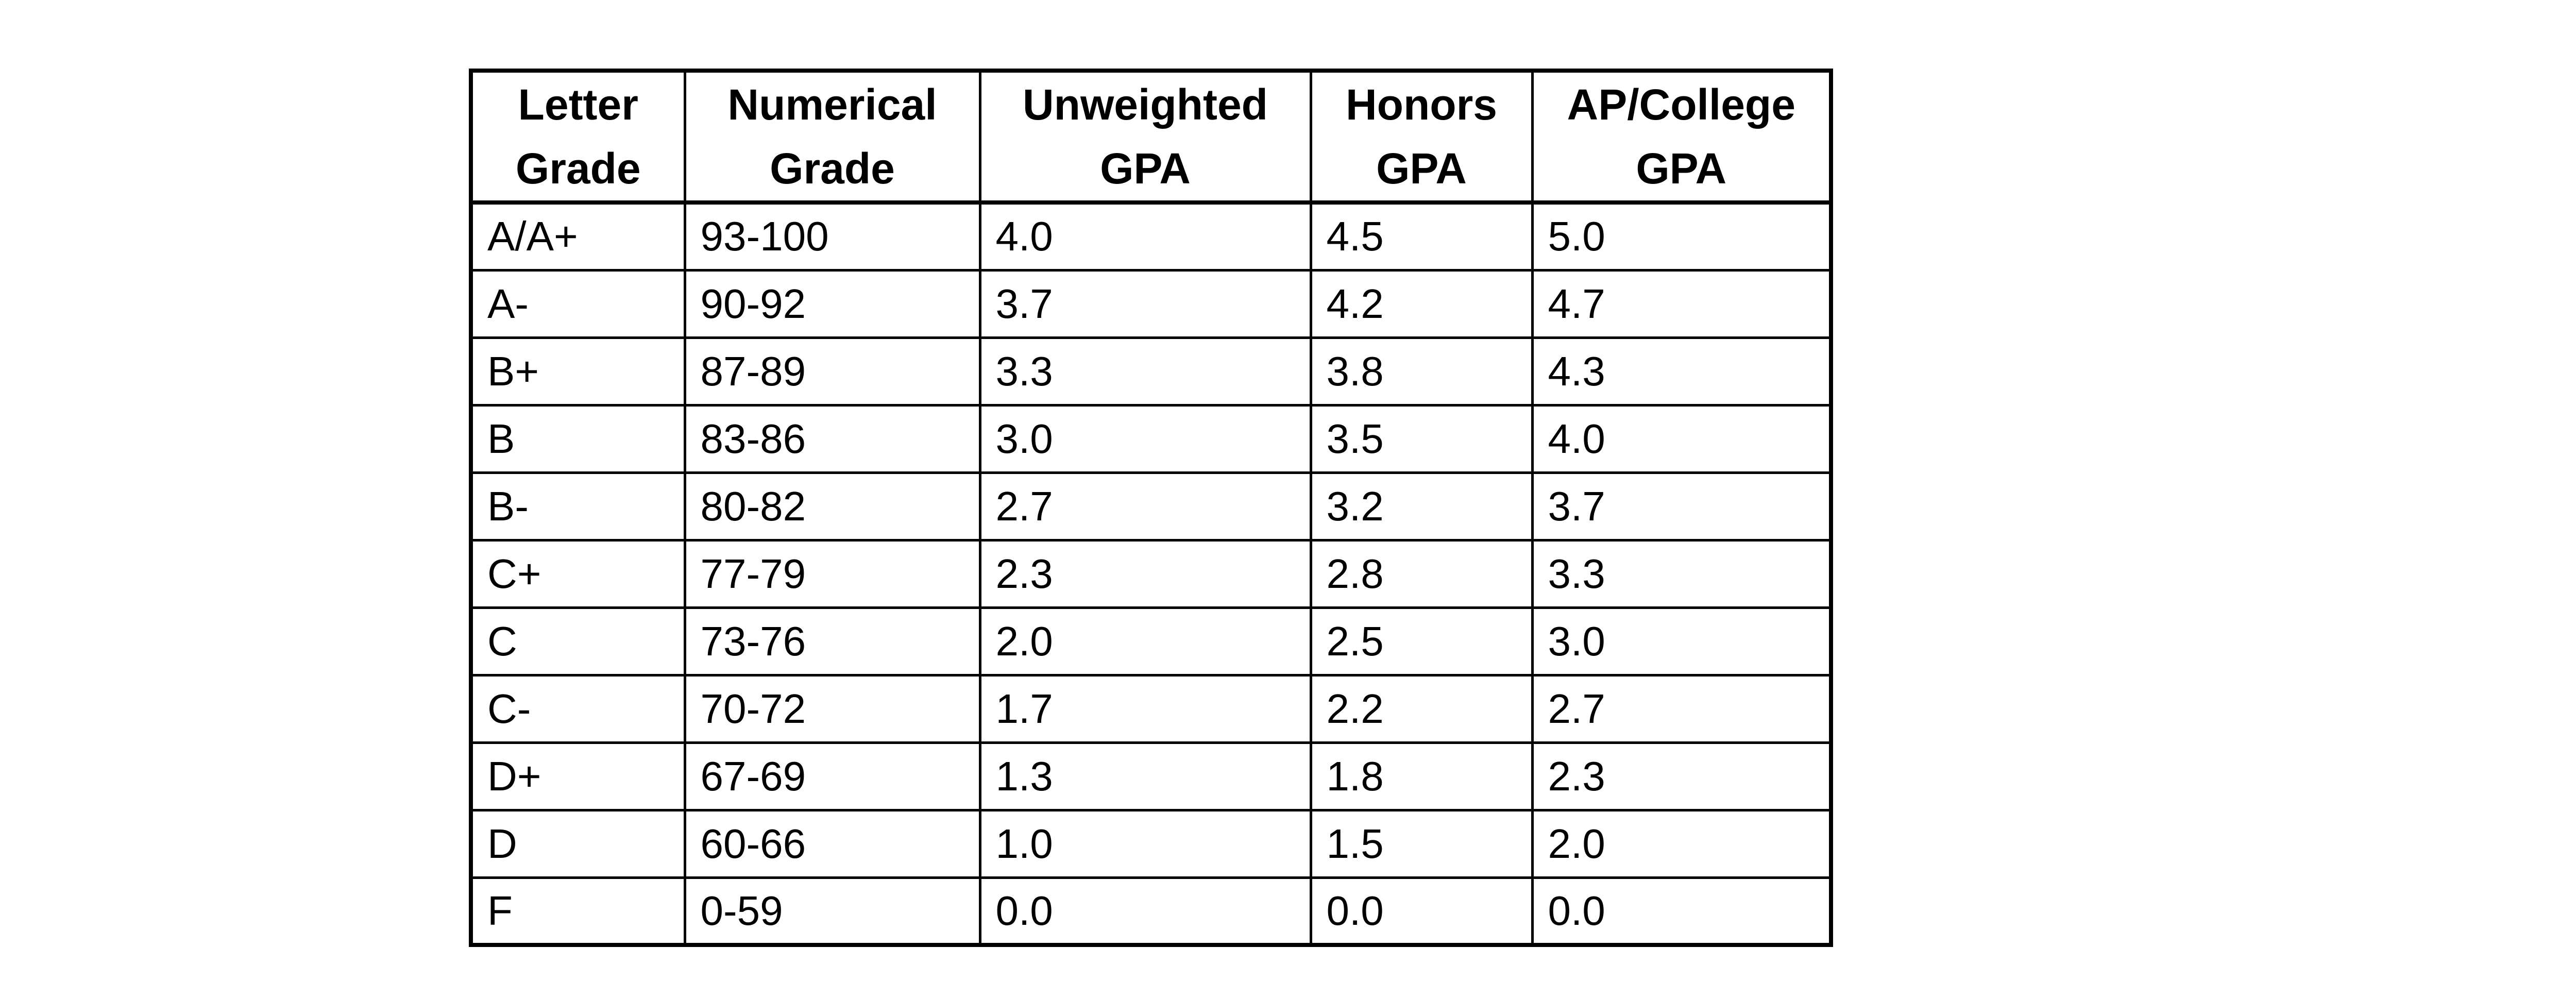 The width and height of the screenshot is (2576, 981). I want to click on table-cell: 73-76, so click(832, 641).